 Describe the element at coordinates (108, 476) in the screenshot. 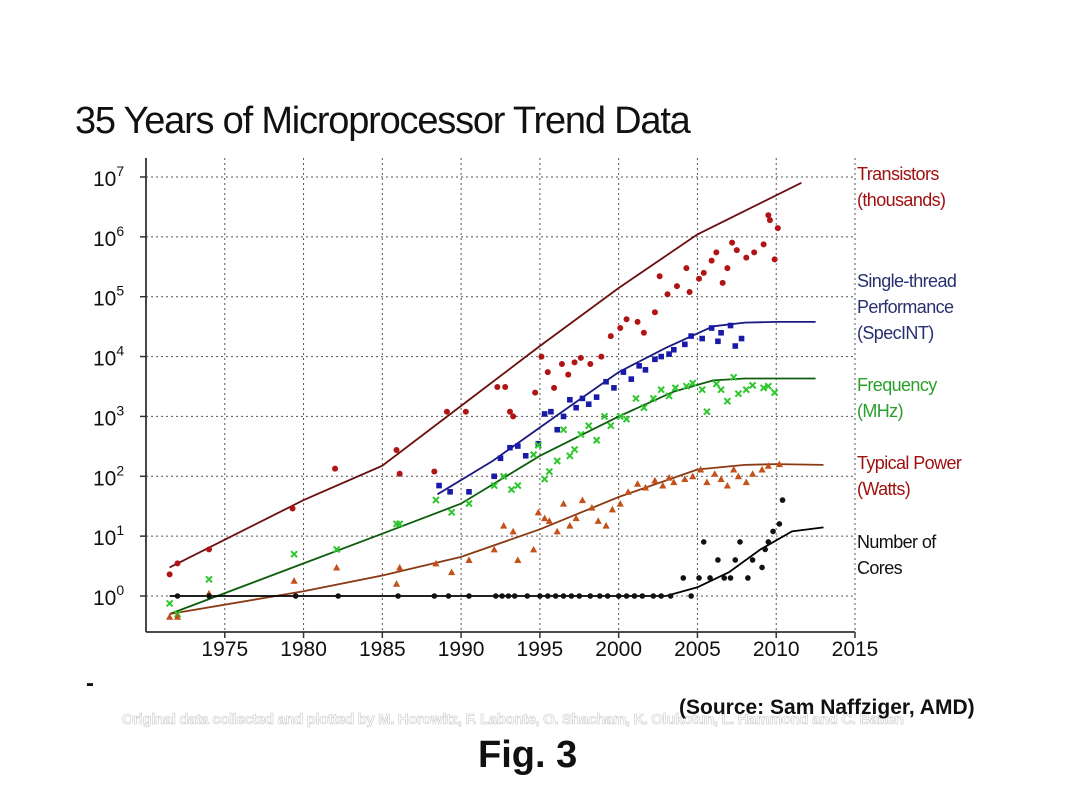

I see `y-tick-label: 102` at that location.